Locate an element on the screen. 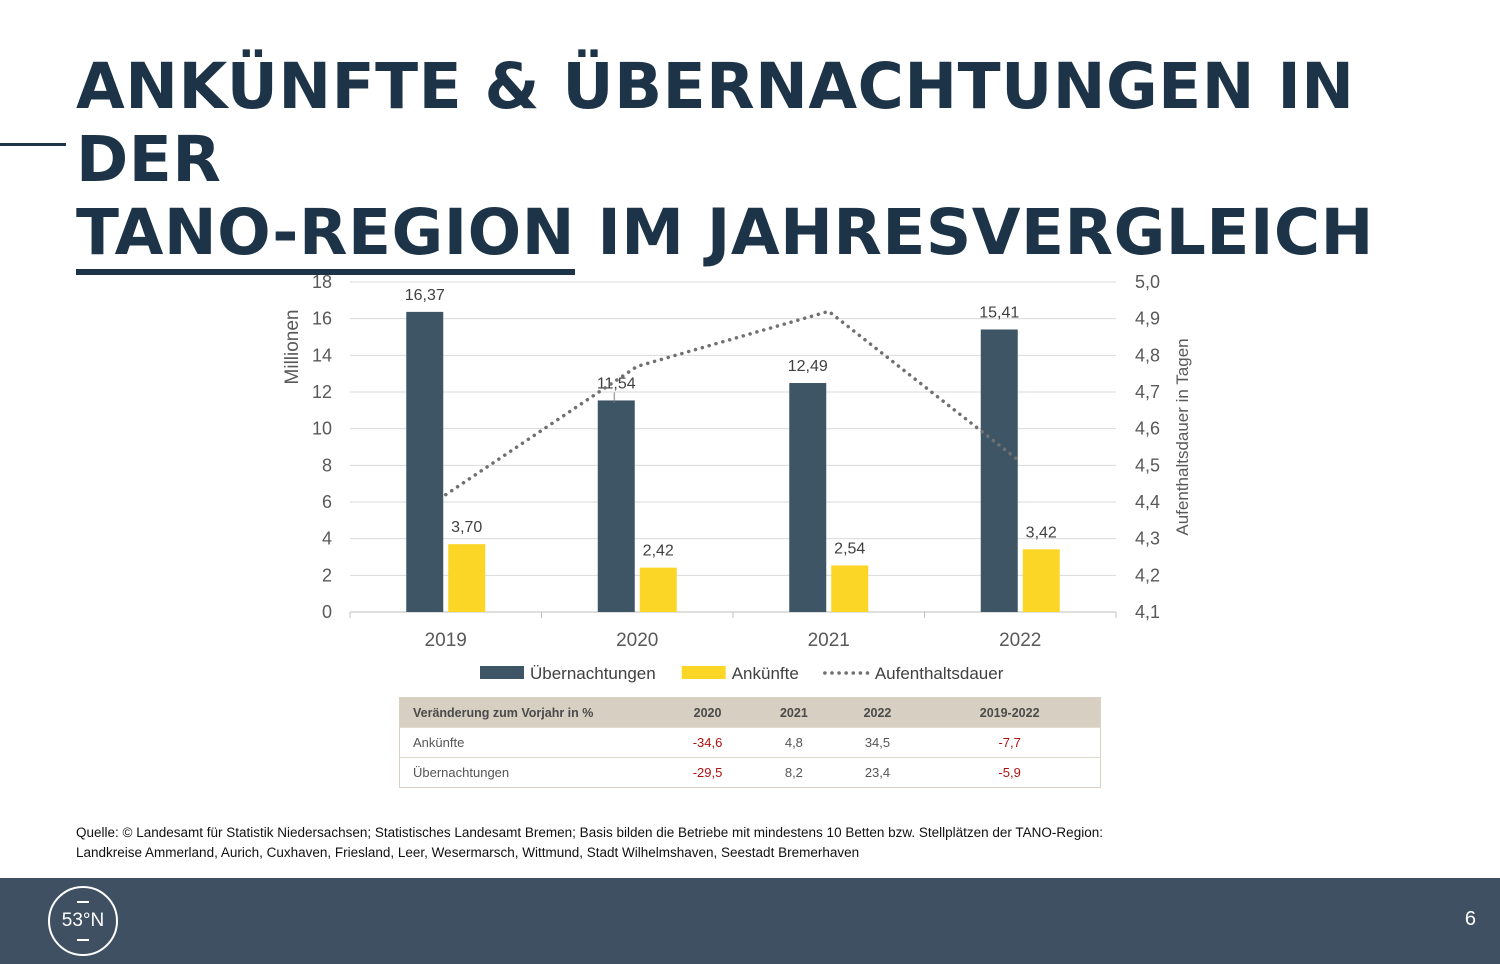 The image size is (1500, 964). table-cell: Übernachtungen is located at coordinates (531, 772).